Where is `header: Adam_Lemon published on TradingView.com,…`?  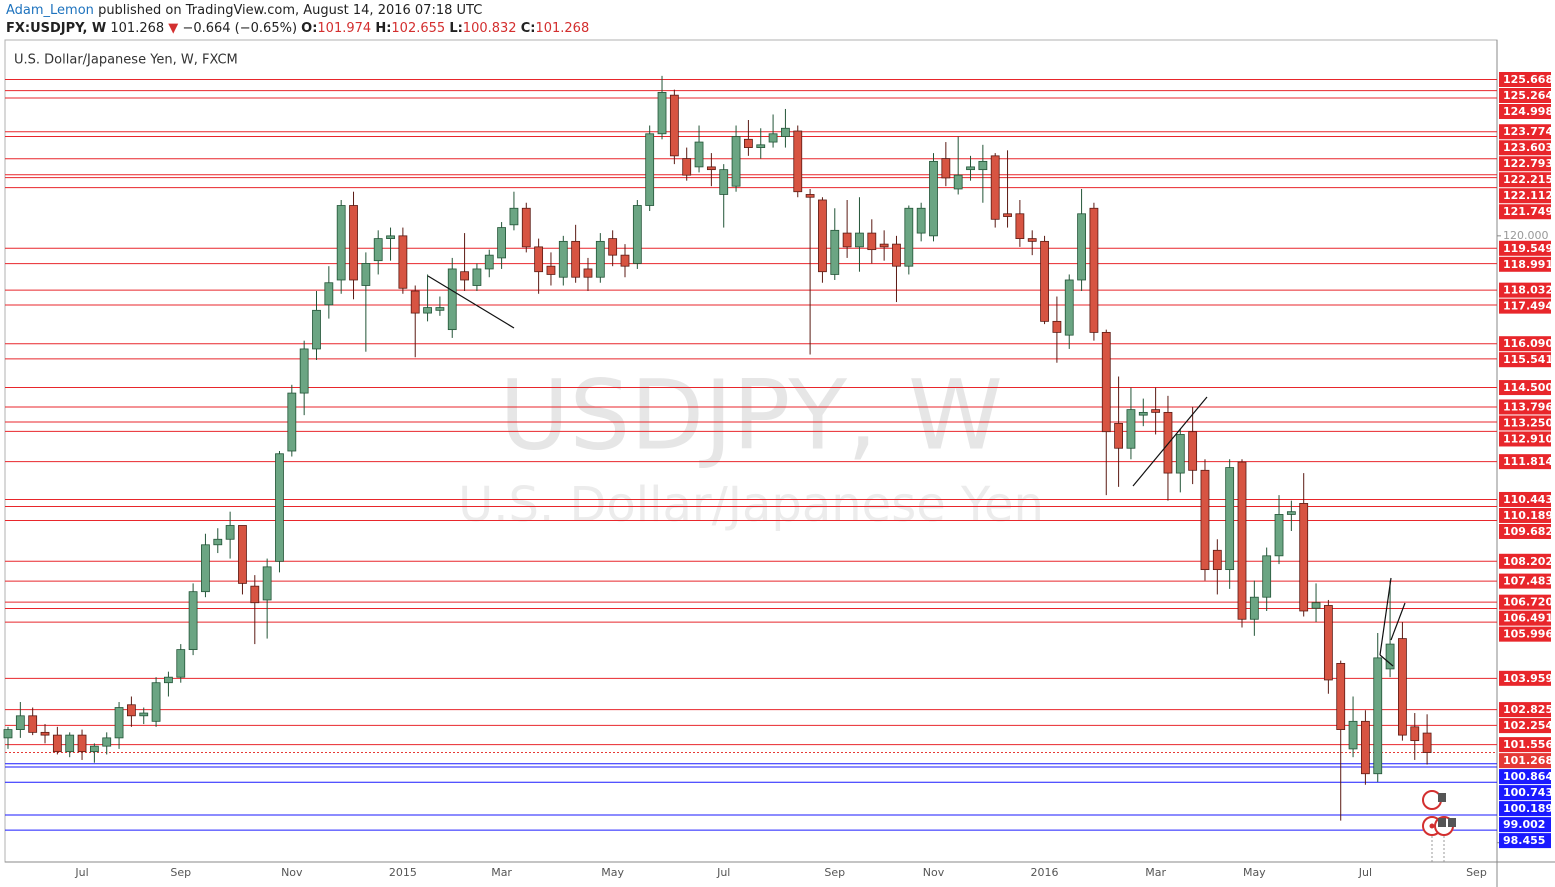
header: Adam_Lemon published on TradingView.com,… is located at coordinates (777, 20).